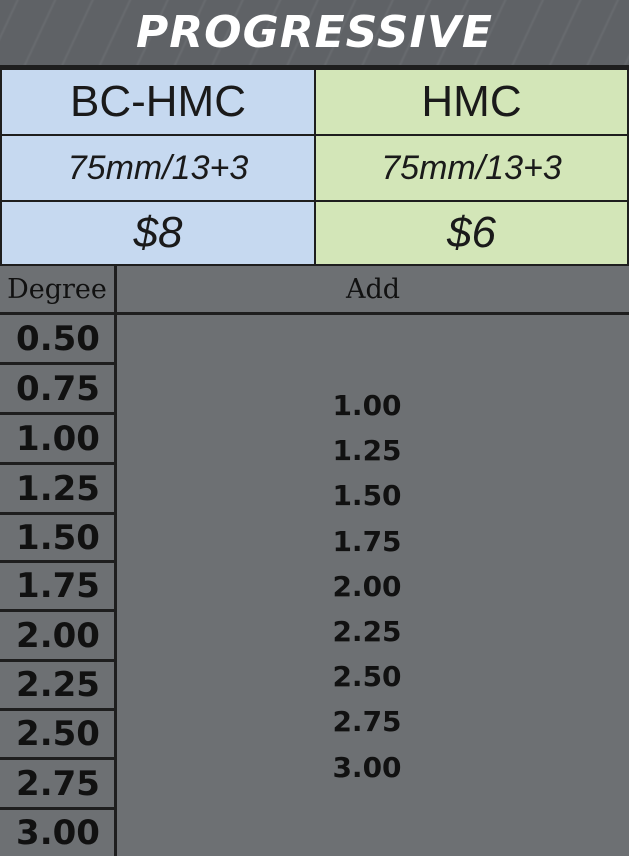 This screenshot has width=629, height=856. What do you see at coordinates (58, 539) in the screenshot?
I see `degree-cell: 1.50` at bounding box center [58, 539].